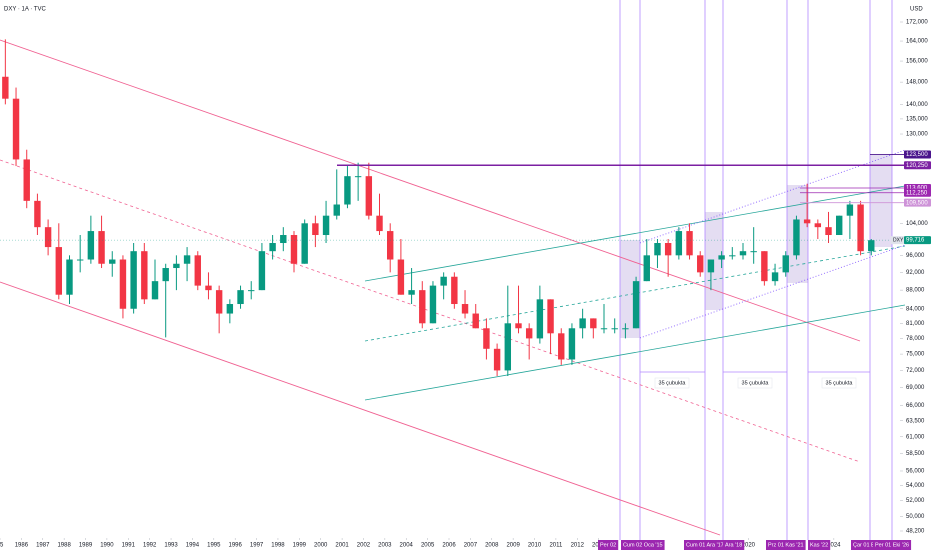 The width and height of the screenshot is (932, 550). I want to click on y-tick-label: 69,000, so click(915, 388).